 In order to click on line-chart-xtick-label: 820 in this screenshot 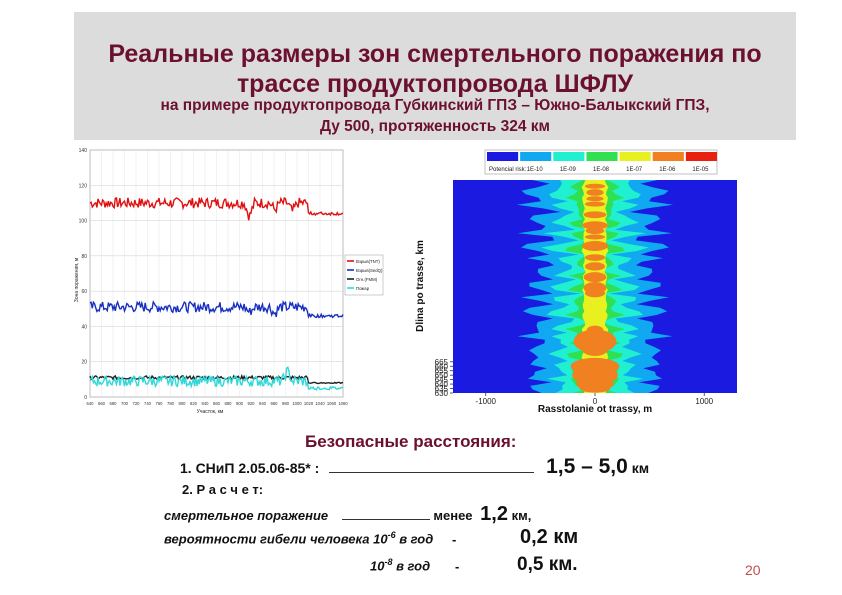, I will do `click(194, 403)`.